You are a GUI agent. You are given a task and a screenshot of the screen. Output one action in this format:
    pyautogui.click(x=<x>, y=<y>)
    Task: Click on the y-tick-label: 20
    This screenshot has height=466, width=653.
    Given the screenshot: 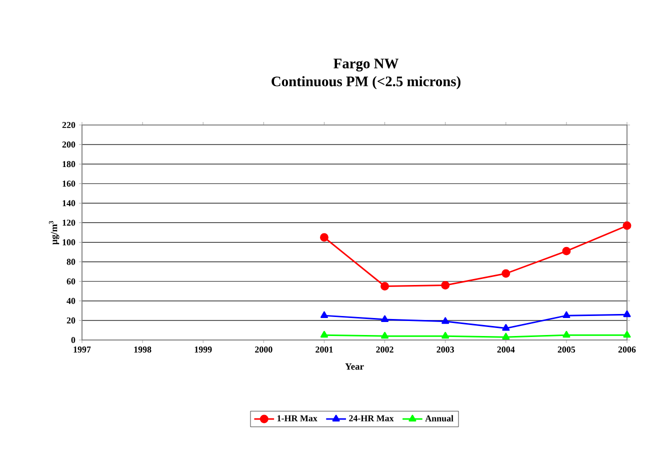 What is the action you would take?
    pyautogui.click(x=71, y=320)
    